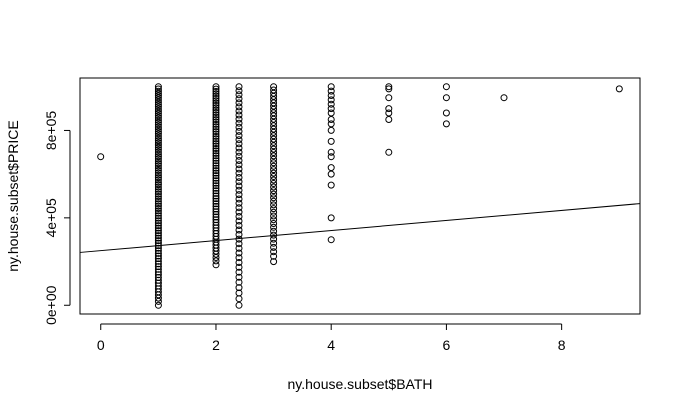 The height and width of the screenshot is (413, 681). What do you see at coordinates (51, 305) in the screenshot?
I see `y-tick-label: 0e+00` at bounding box center [51, 305].